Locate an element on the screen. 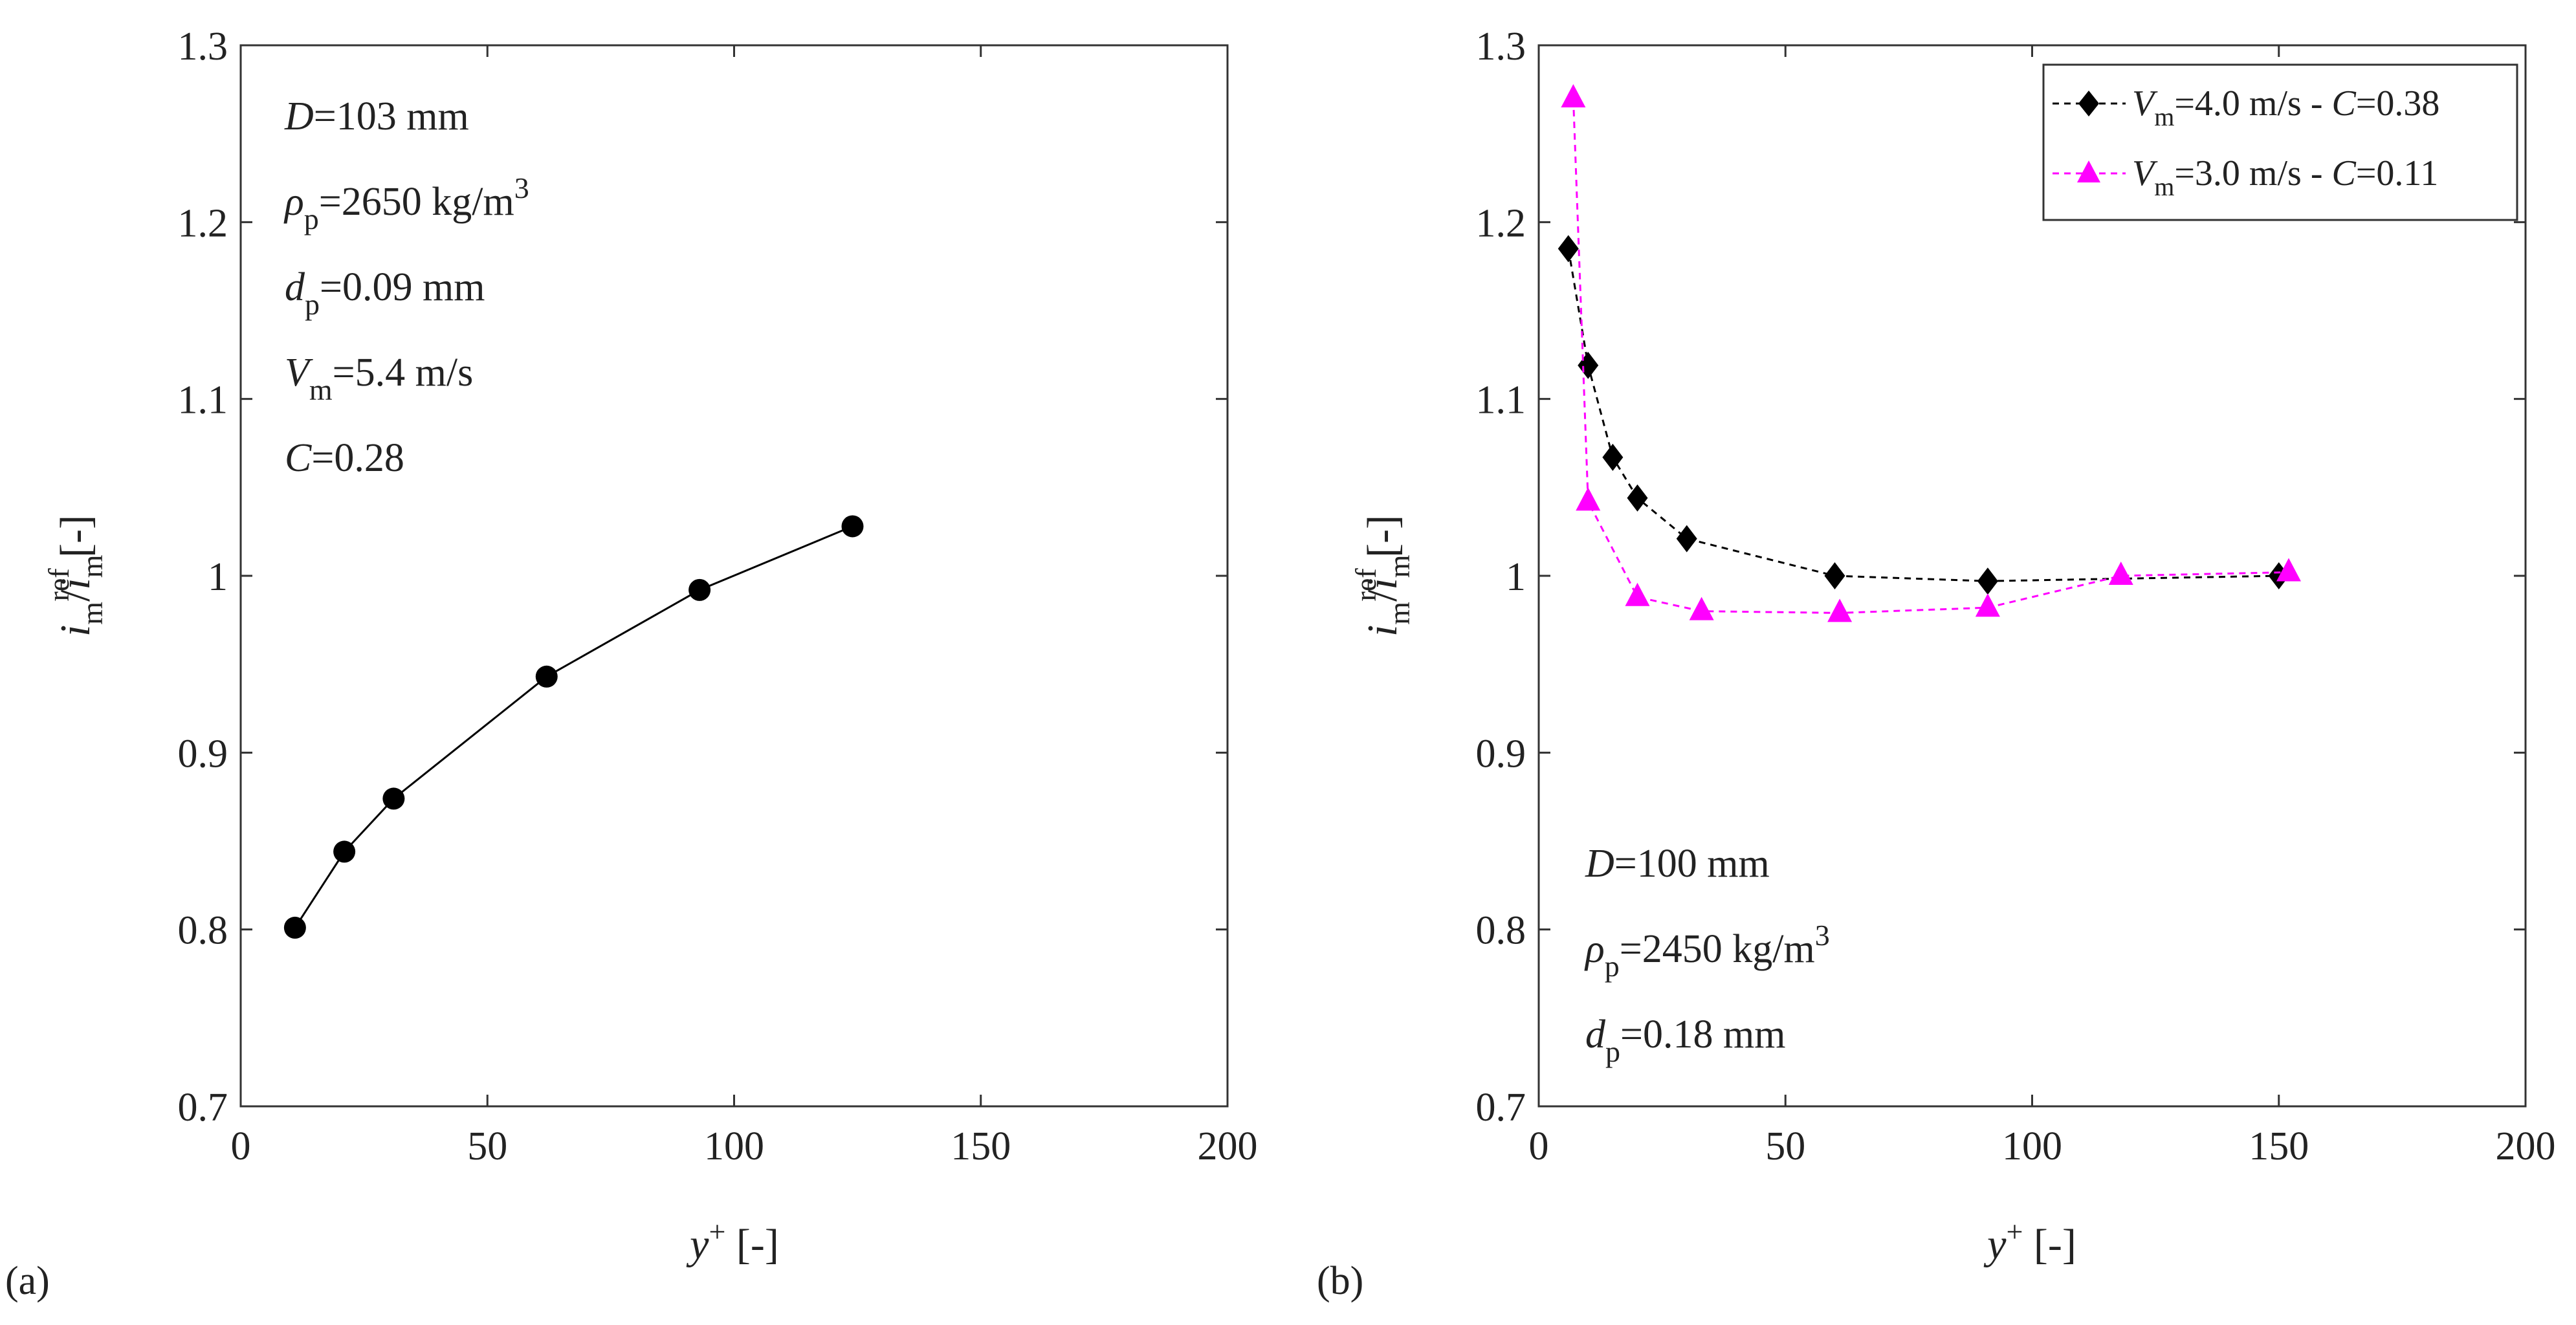 This screenshot has height=1325, width=2576. panel-a-y-axis-label: im/imref [-] is located at coordinates (76, 576).